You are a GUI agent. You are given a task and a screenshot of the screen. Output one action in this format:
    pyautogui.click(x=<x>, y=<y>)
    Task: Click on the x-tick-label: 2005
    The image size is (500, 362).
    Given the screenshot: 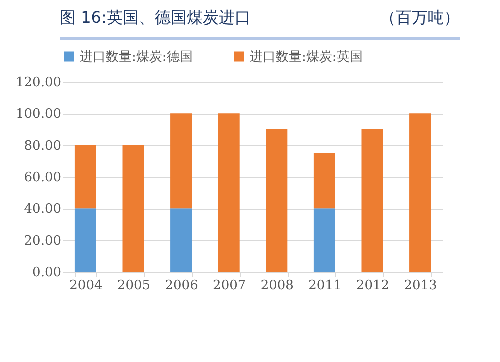 What is the action you would take?
    pyautogui.click(x=134, y=286)
    